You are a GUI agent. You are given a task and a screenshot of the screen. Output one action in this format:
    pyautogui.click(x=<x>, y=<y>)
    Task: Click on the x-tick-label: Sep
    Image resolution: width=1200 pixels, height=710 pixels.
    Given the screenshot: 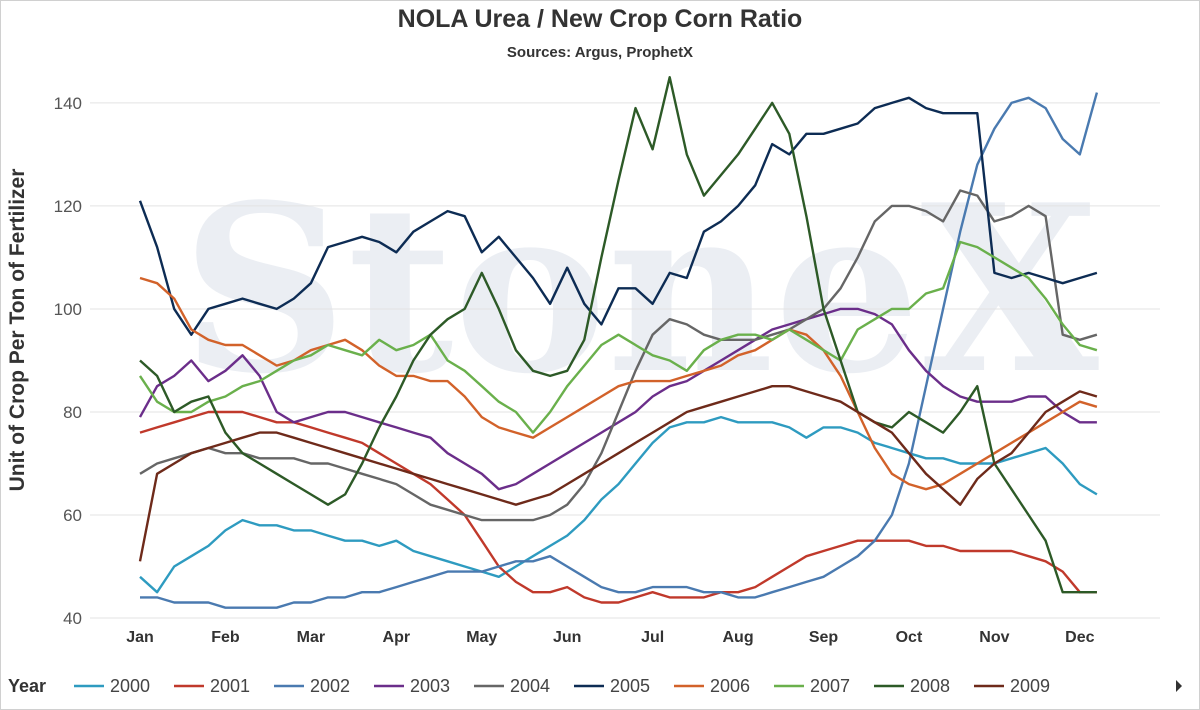 What is the action you would take?
    pyautogui.click(x=824, y=637)
    